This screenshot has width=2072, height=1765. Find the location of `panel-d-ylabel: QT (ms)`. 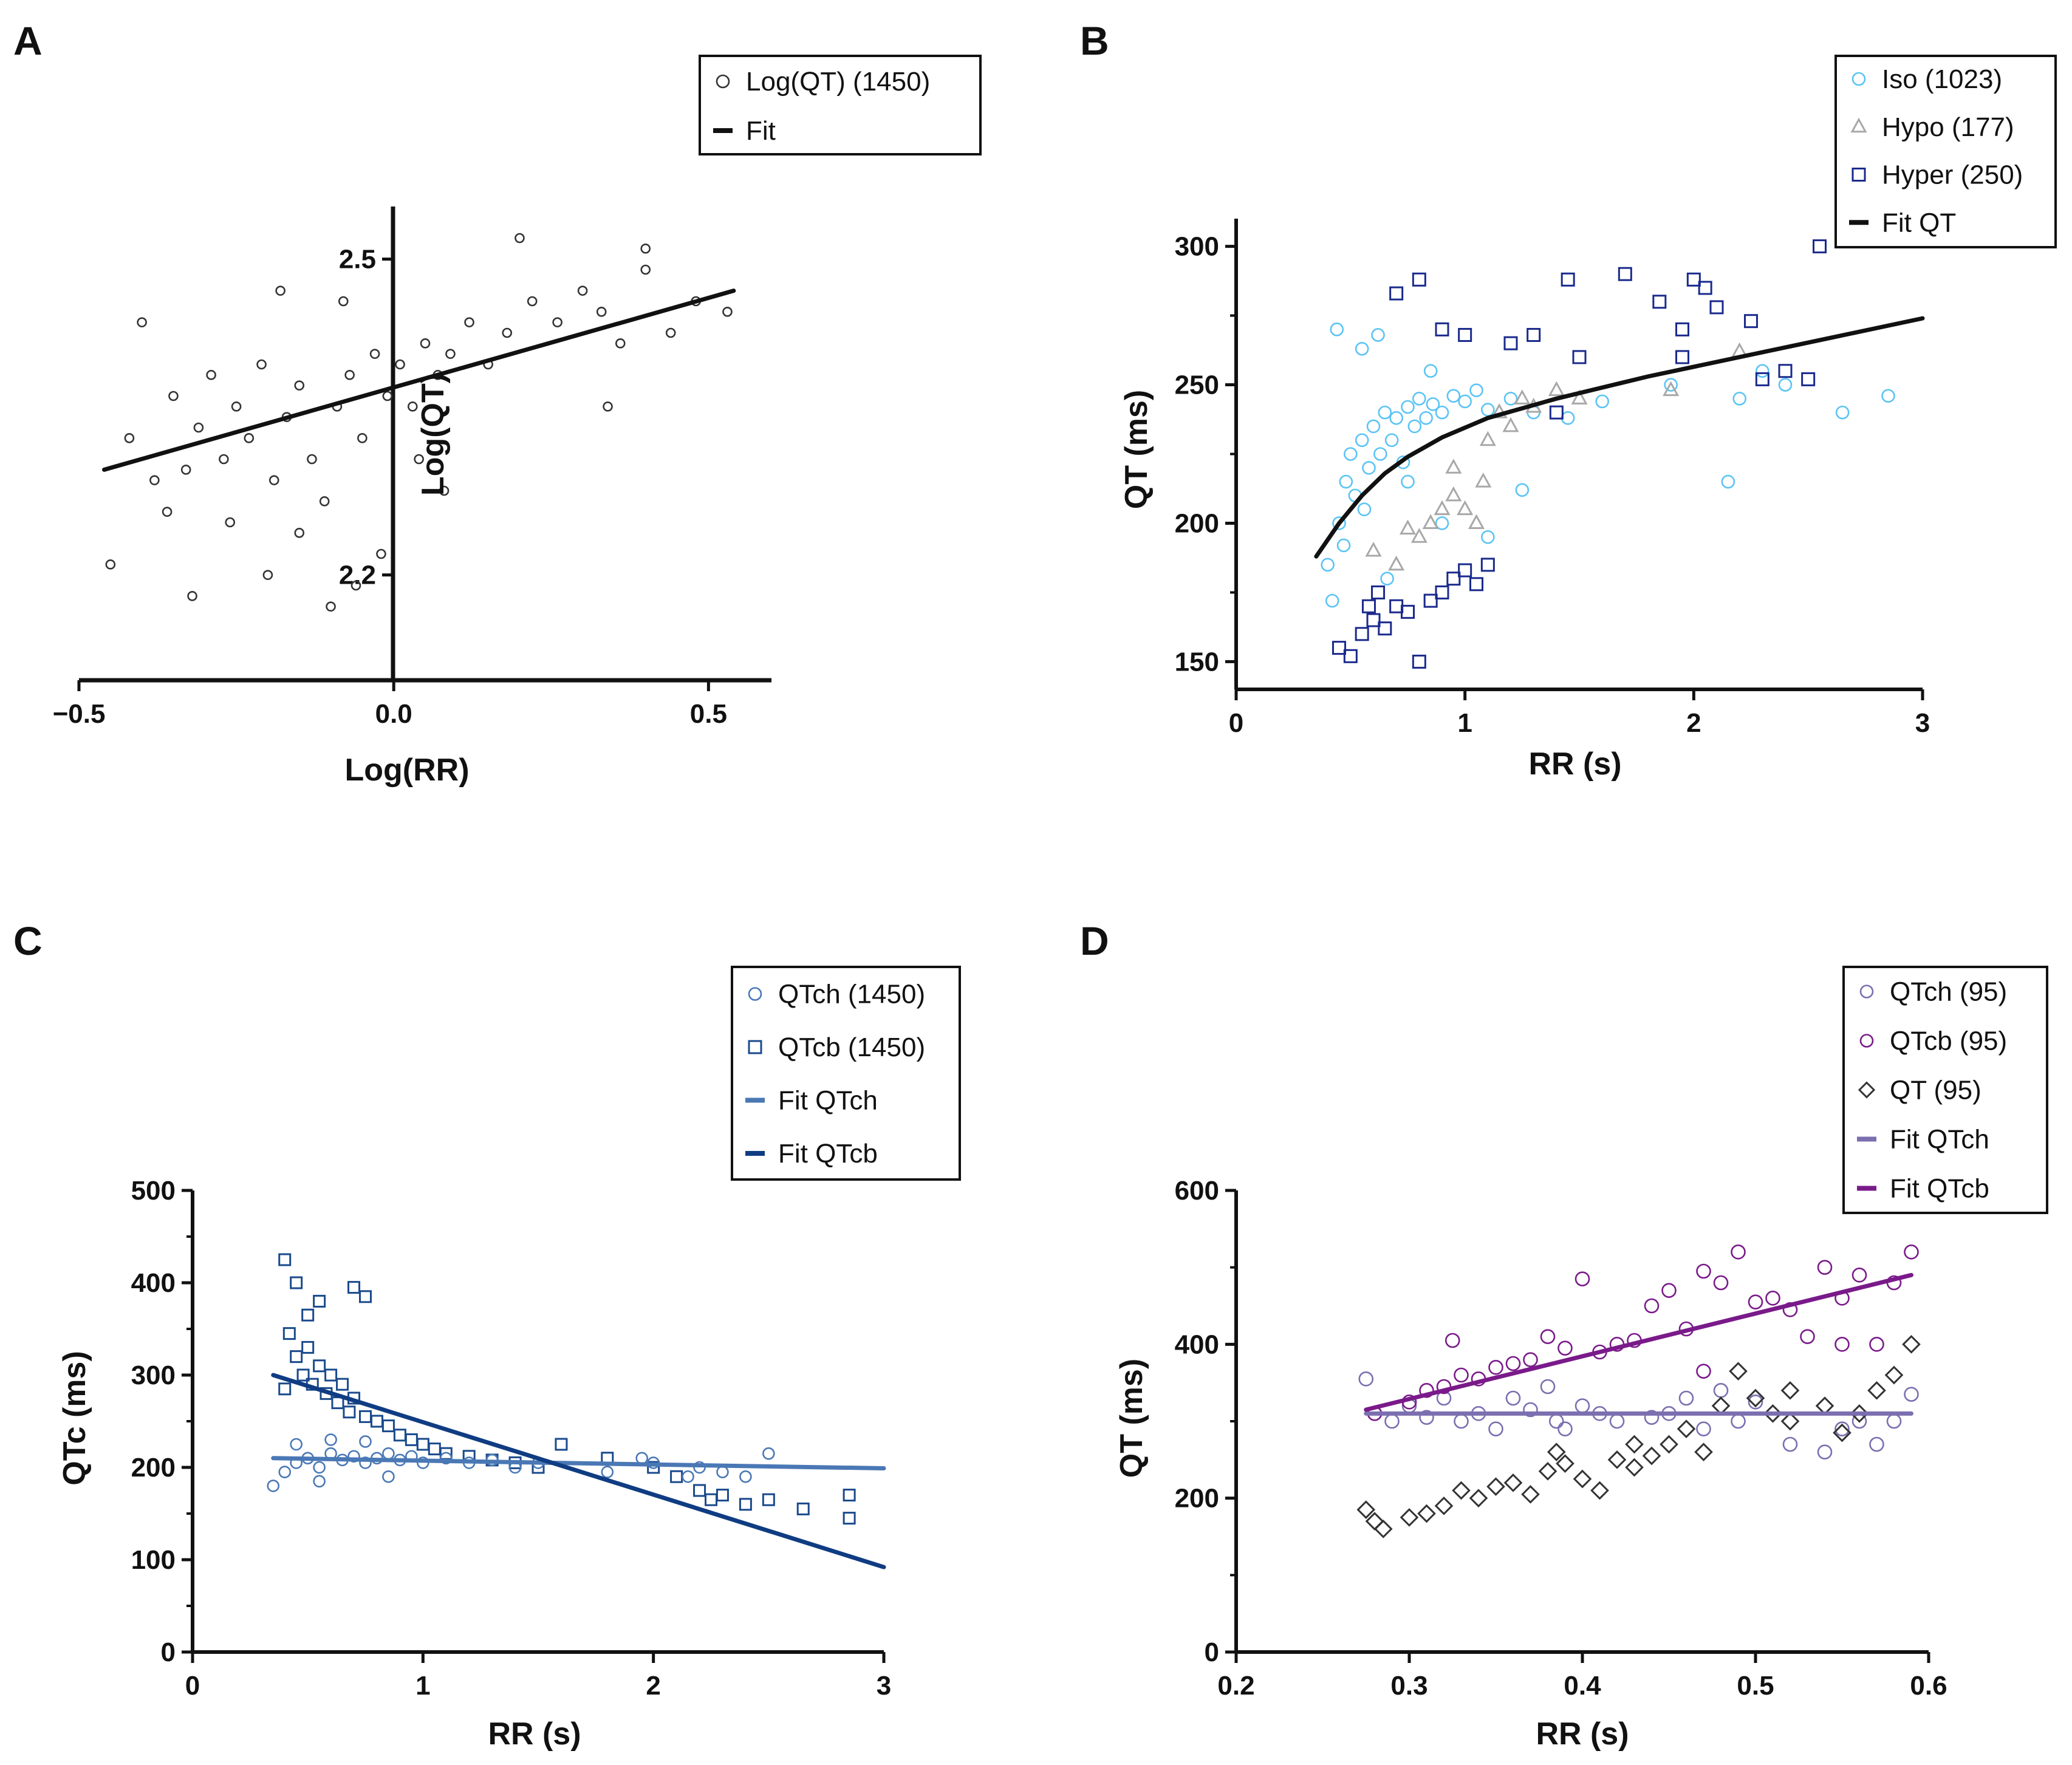

panel-d-ylabel: QT (ms) is located at coordinates (1131, 1418).